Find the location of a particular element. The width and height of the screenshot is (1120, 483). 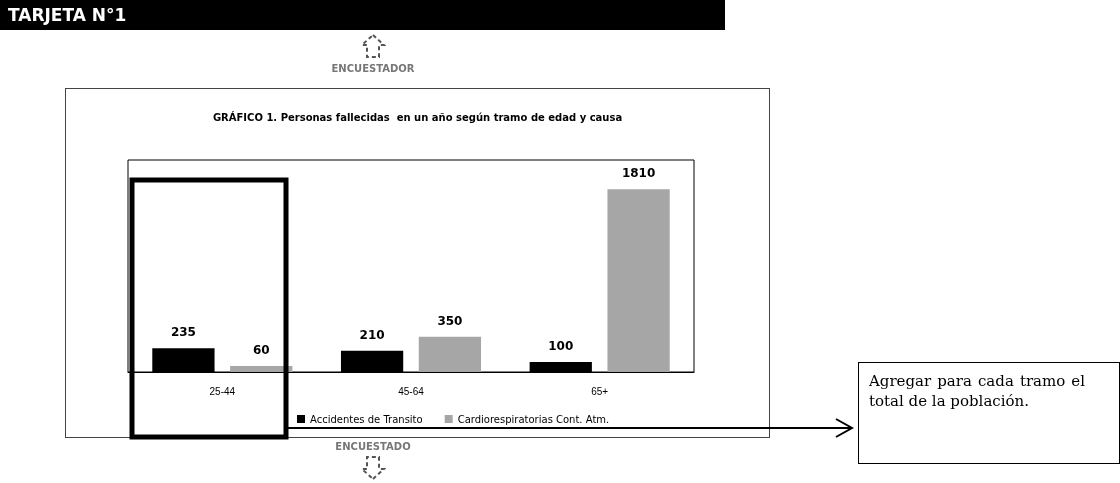

x-tick-label: 25-44 is located at coordinates (222, 391).